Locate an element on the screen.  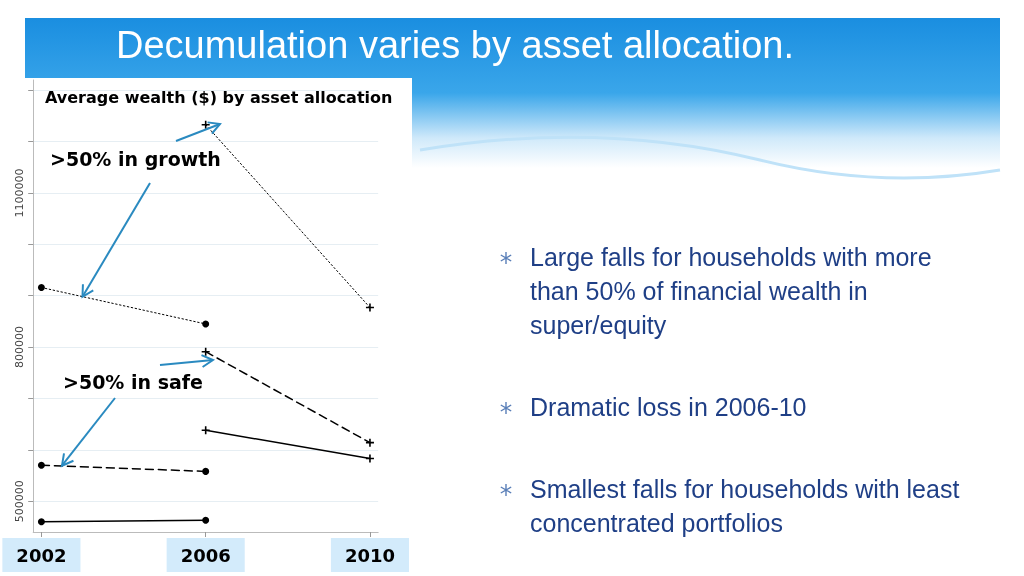
text: Dramatic loss in 2006-10 is located at coordinates (669, 407).